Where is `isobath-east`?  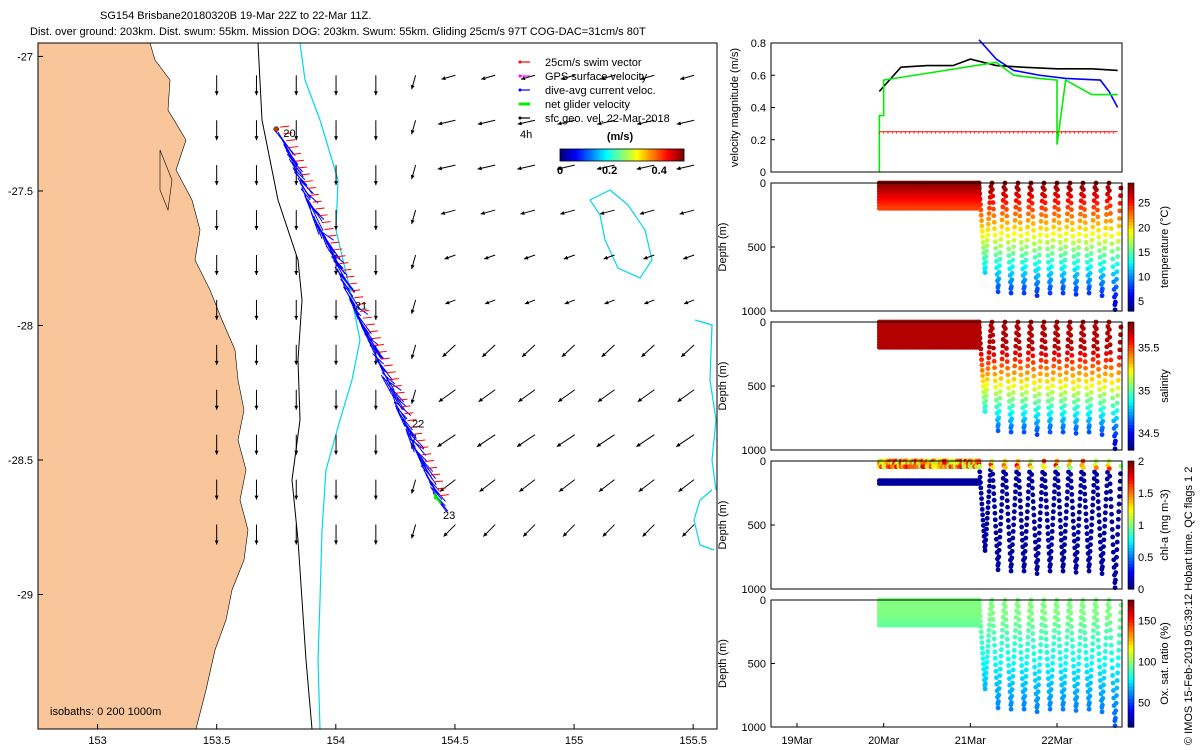
isobath-east is located at coordinates (705, 405).